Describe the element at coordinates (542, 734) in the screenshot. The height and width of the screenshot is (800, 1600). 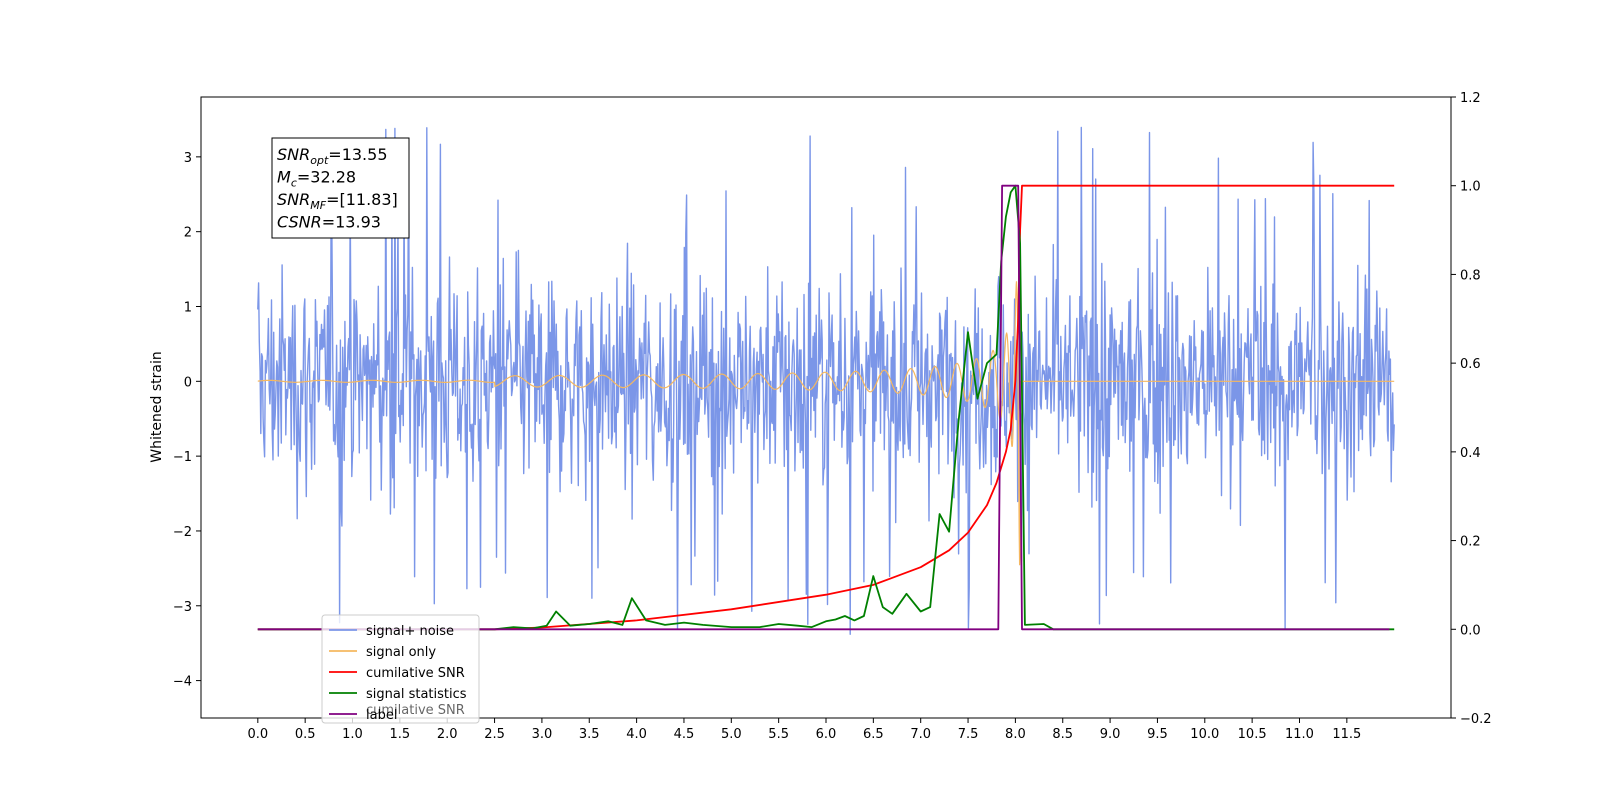
I see `x-tick-label: 3.0` at that location.